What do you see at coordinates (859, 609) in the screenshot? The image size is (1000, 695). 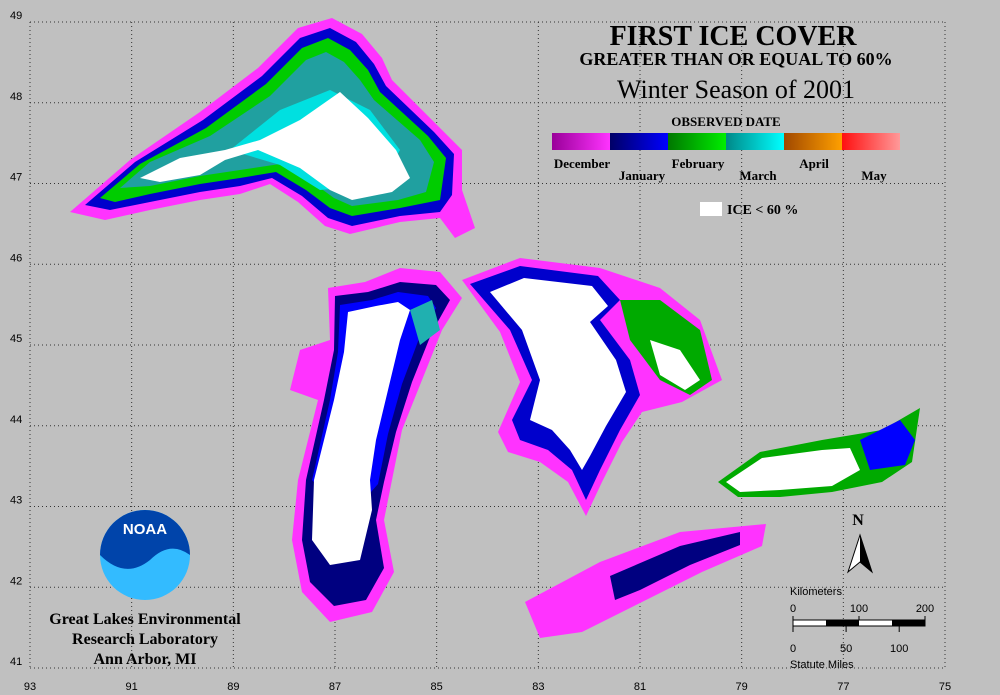 I see `km-label: 100` at bounding box center [859, 609].